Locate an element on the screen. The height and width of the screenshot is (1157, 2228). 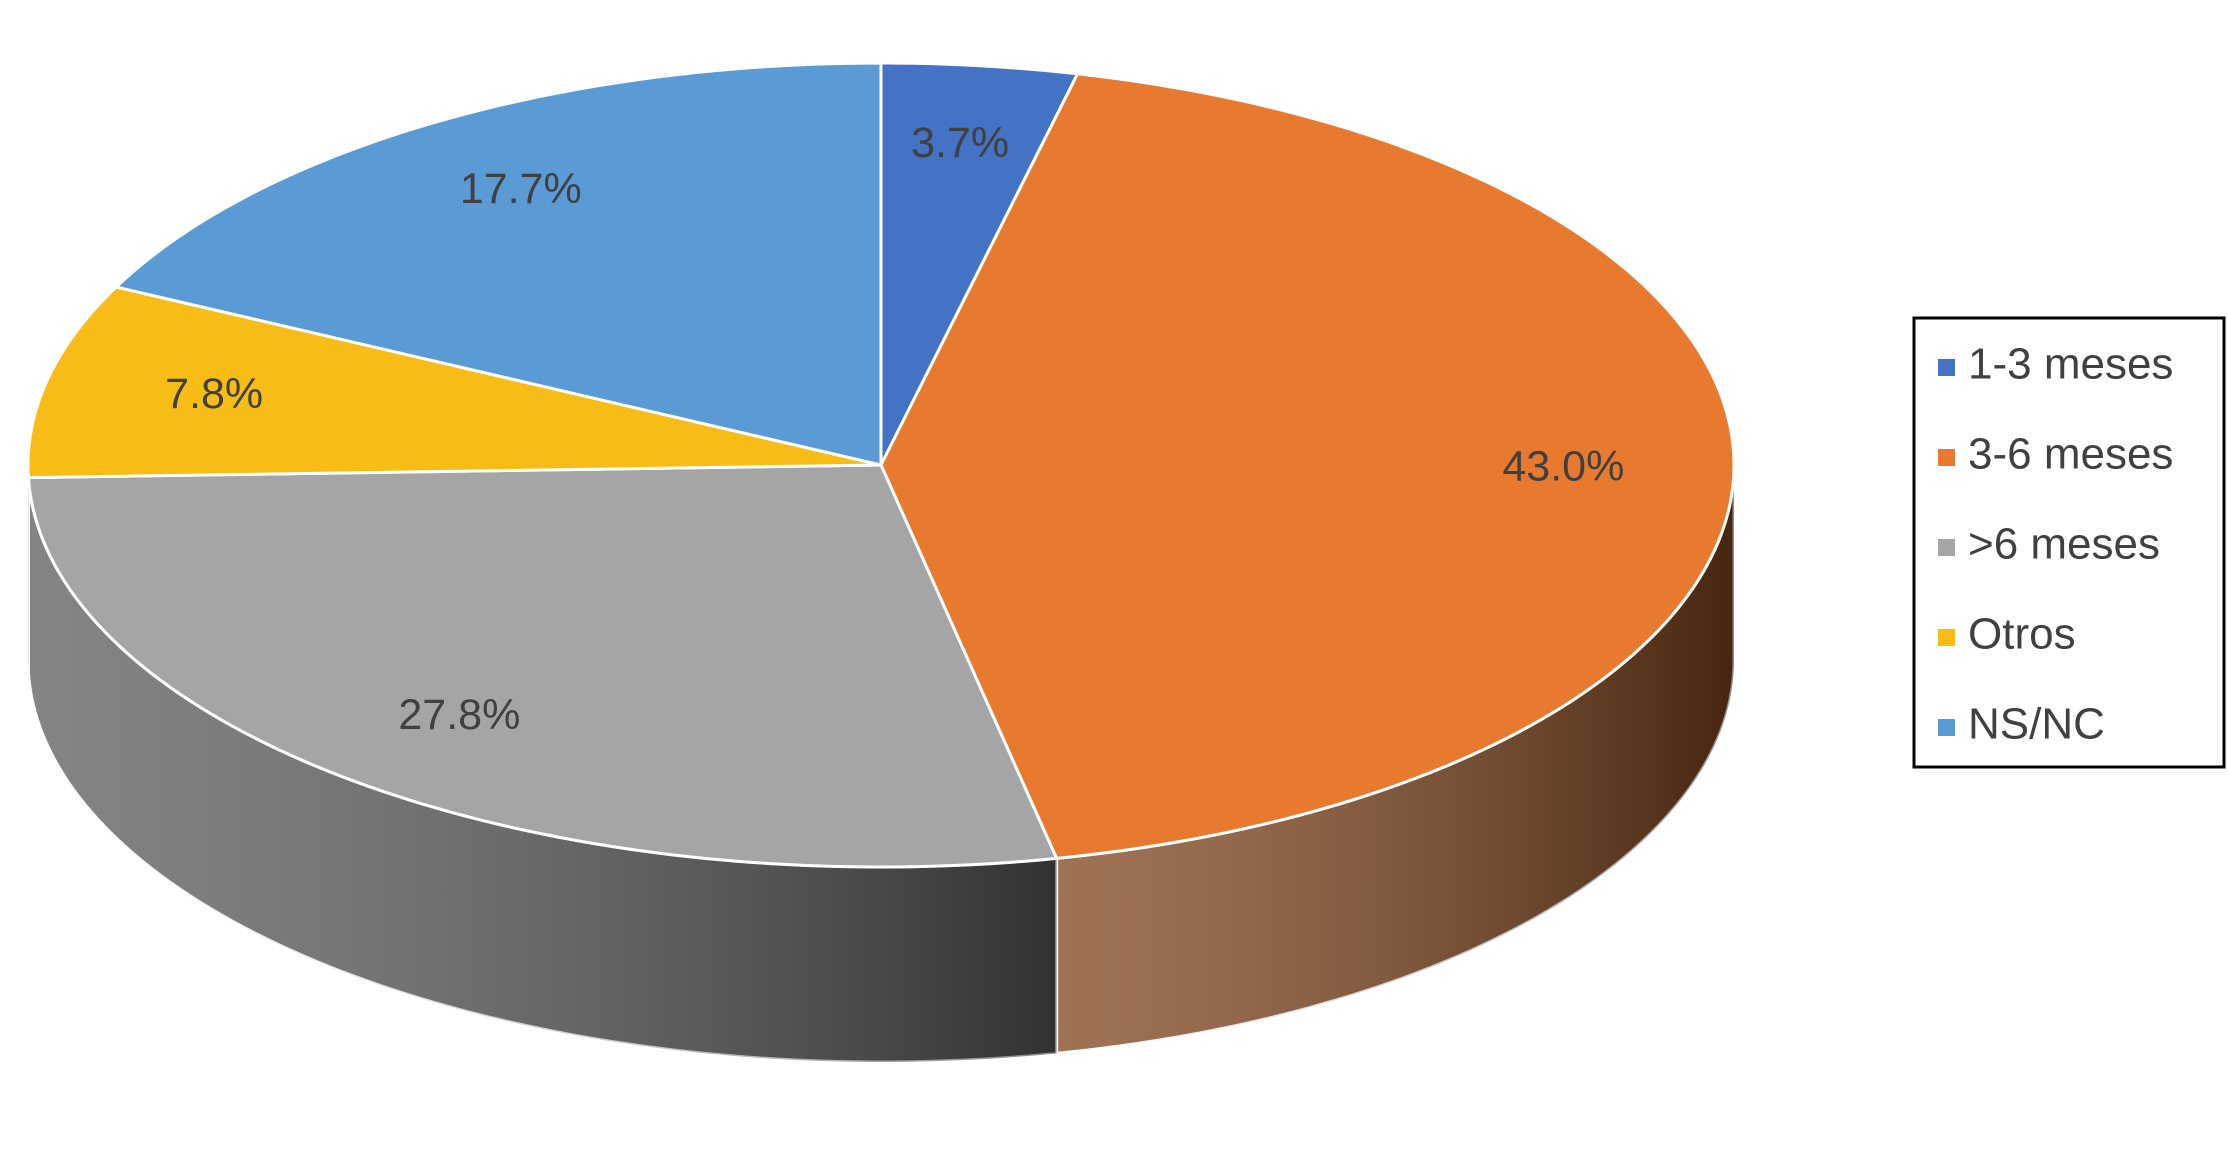
legend-label: >6 meses is located at coordinates (2064, 544).